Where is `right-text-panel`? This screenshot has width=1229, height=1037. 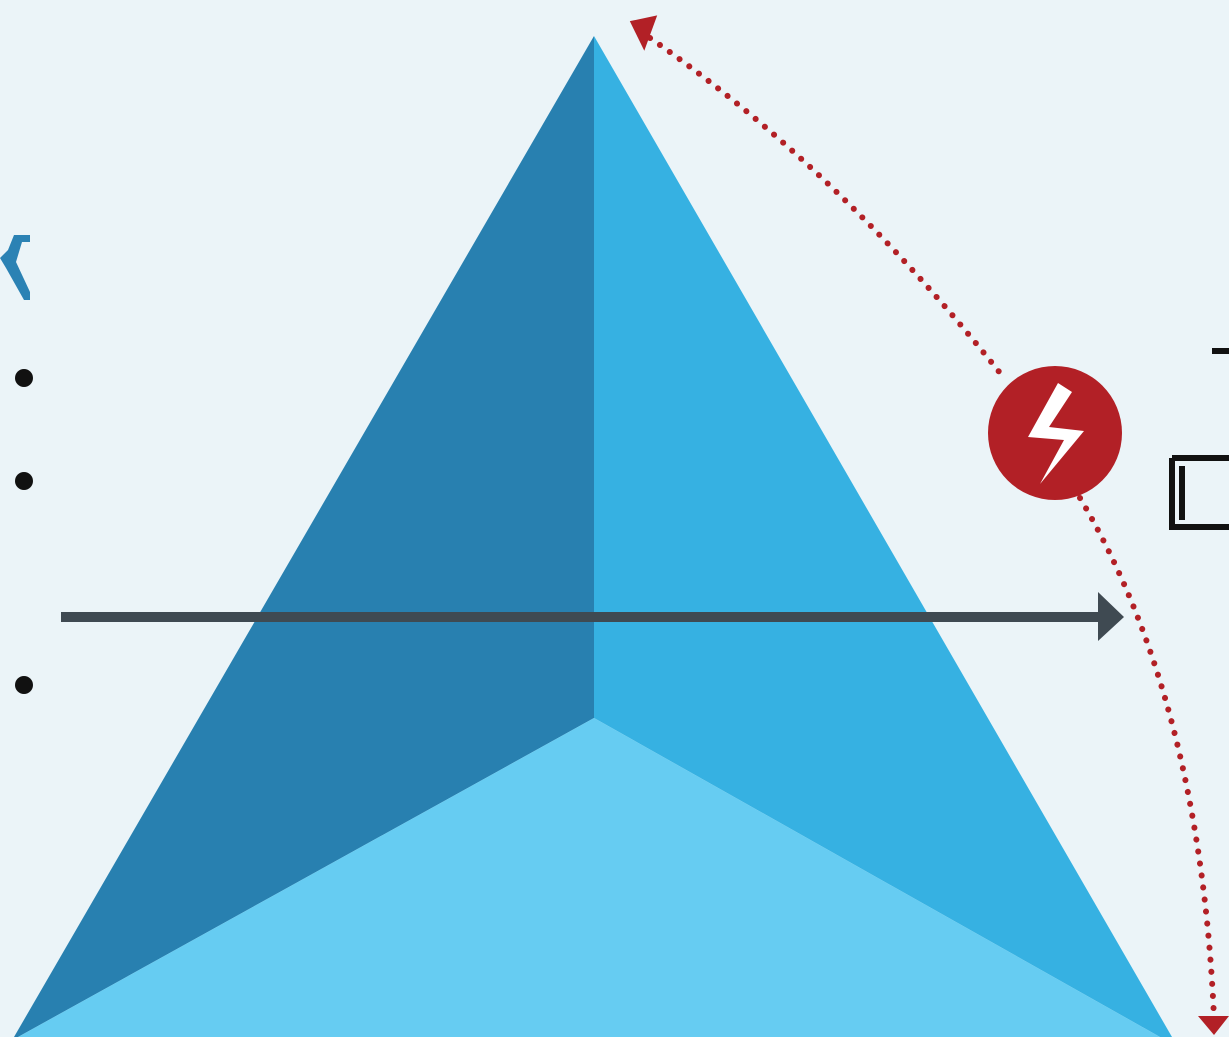
right-text-panel is located at coordinates (1199, 439).